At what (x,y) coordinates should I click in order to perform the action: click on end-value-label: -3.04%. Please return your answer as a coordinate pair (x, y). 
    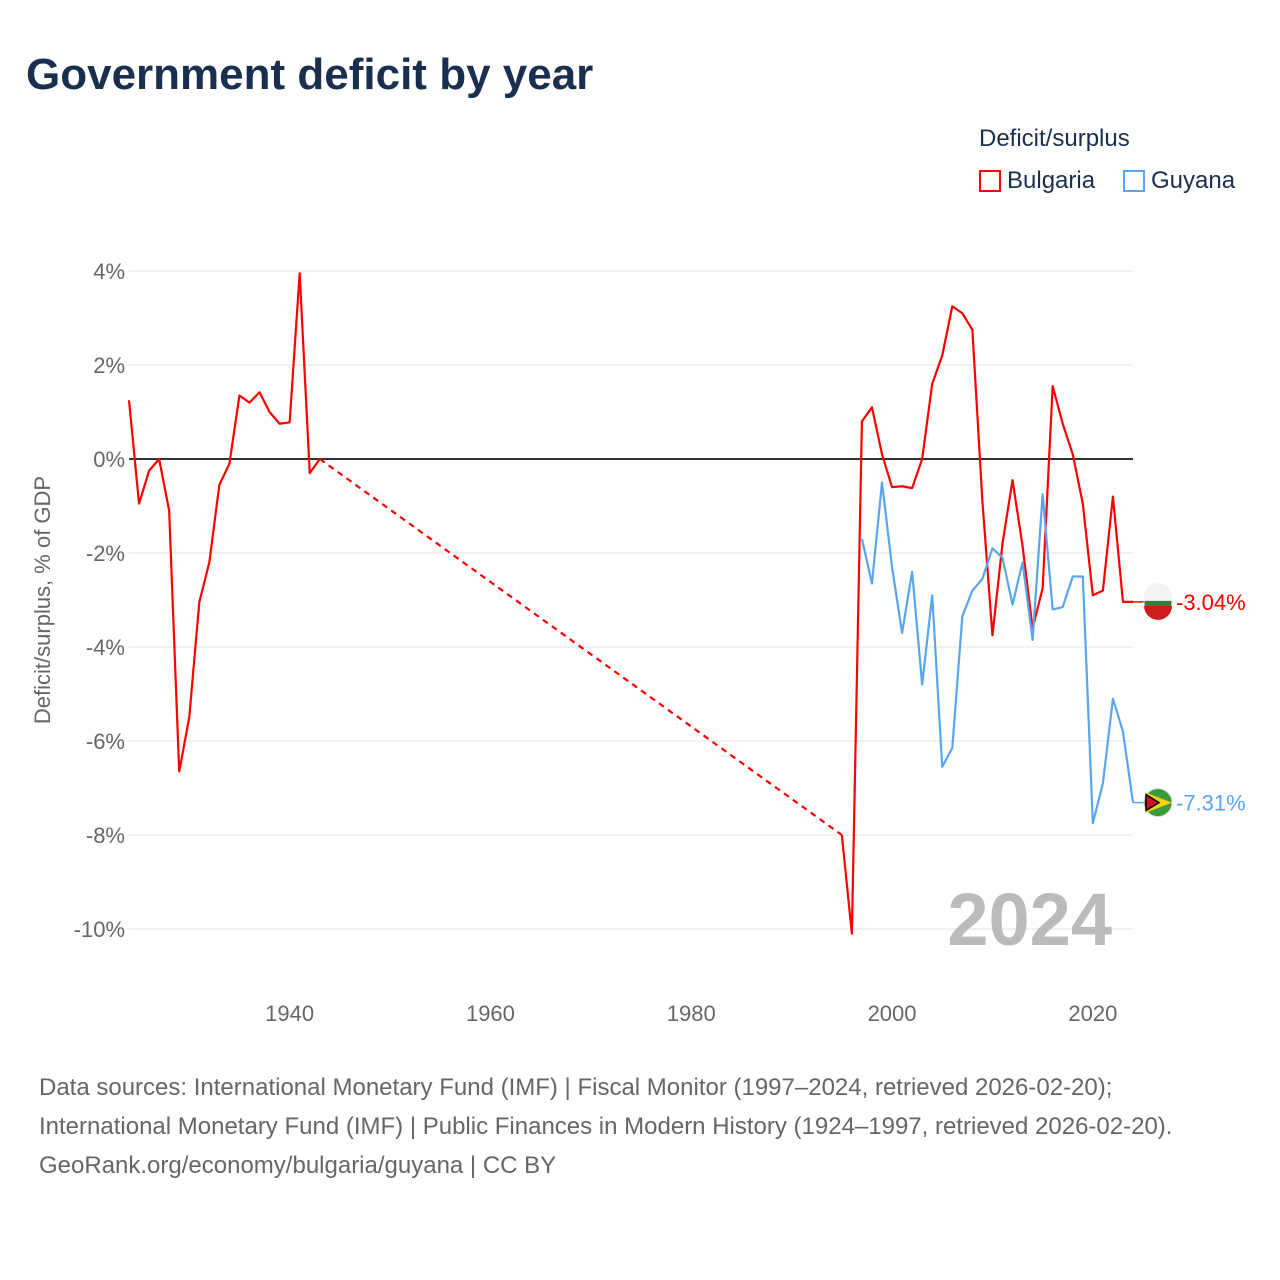
    Looking at the image, I should click on (1211, 602).